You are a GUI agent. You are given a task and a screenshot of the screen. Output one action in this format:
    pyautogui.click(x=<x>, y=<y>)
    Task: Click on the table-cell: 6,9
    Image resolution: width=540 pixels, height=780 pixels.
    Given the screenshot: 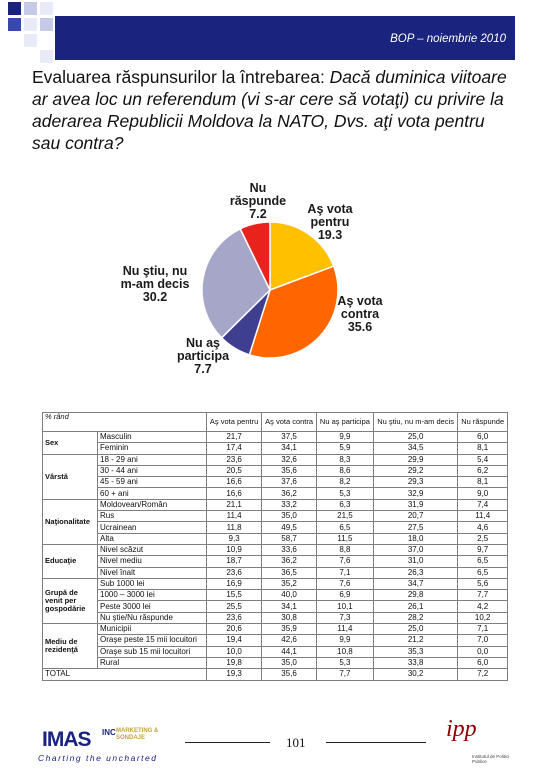 What is the action you would take?
    pyautogui.click(x=344, y=595)
    